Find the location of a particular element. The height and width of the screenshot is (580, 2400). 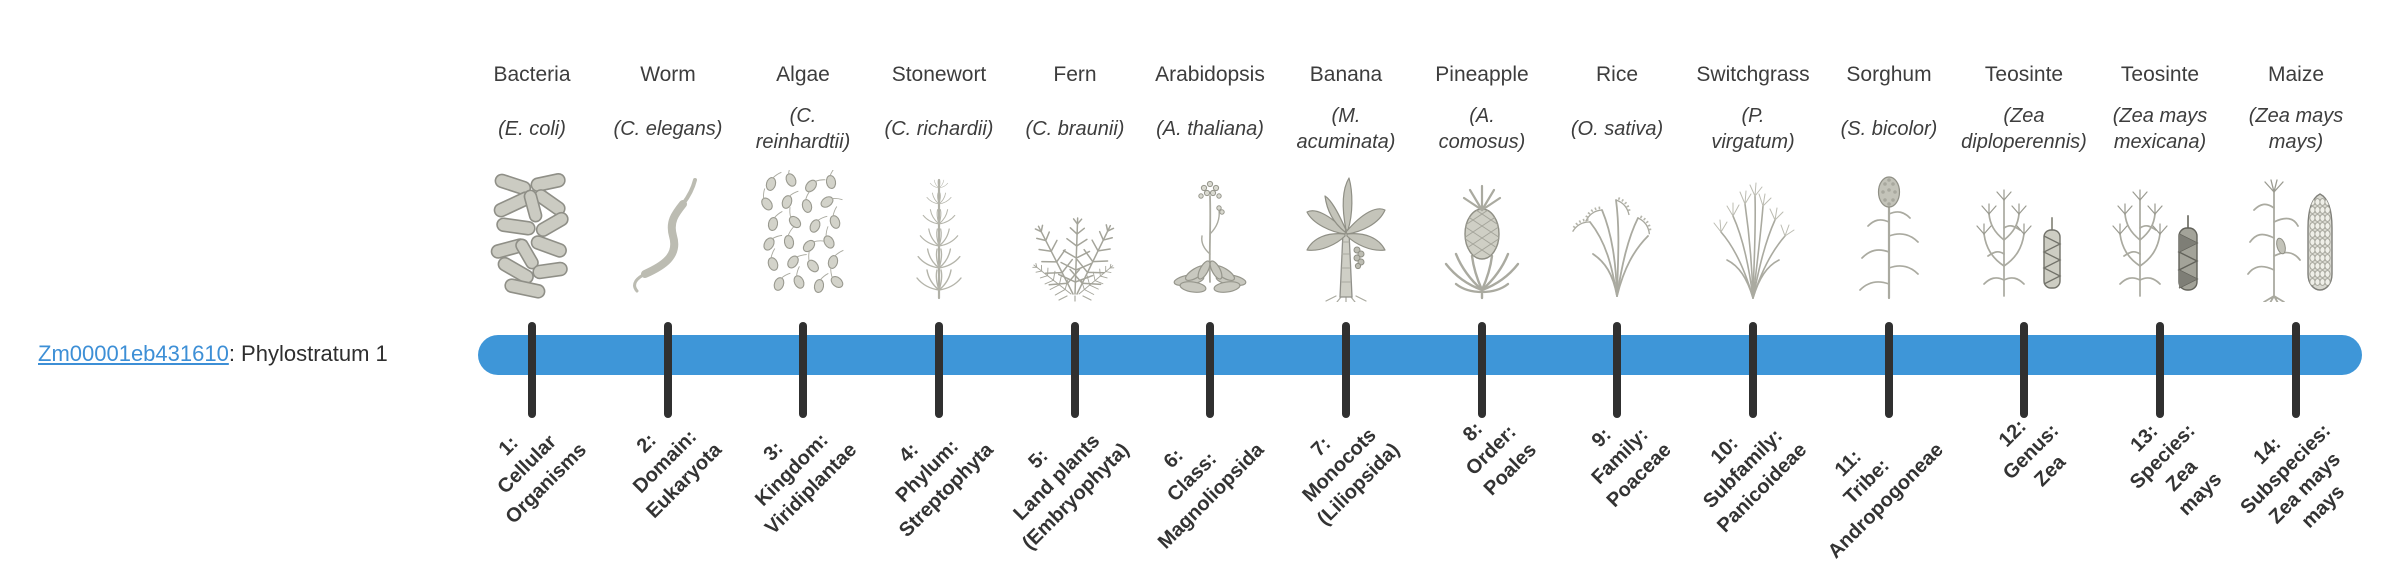

banana-icon is located at coordinates (1346, 239).